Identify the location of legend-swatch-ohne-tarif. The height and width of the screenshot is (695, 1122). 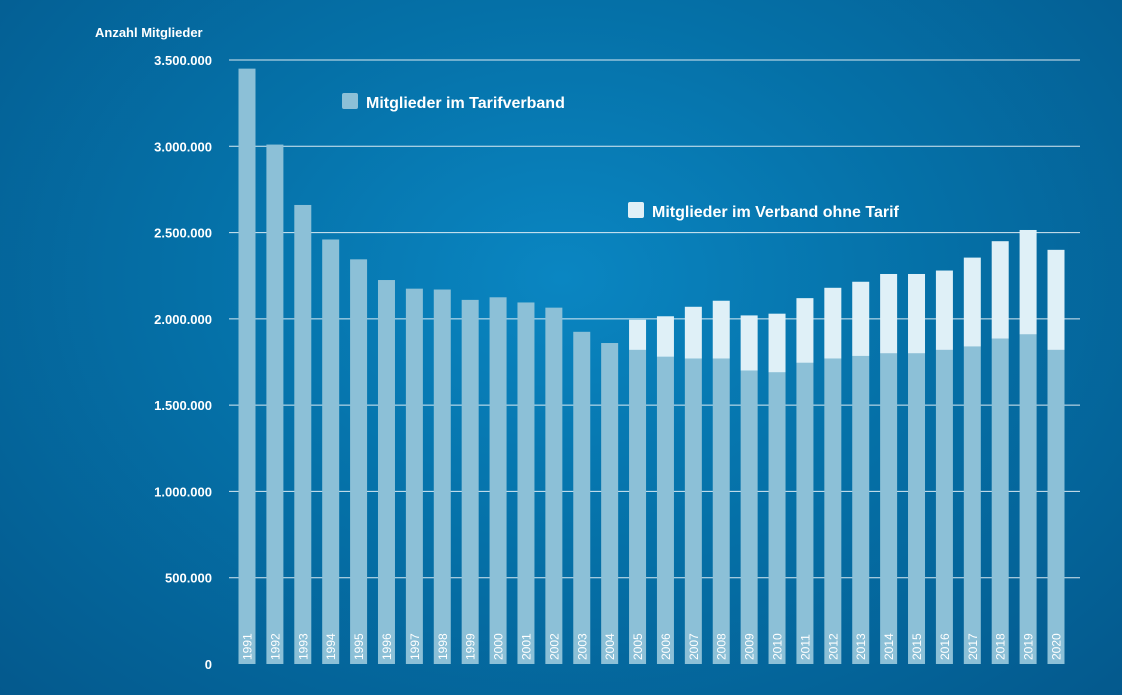
(636, 210).